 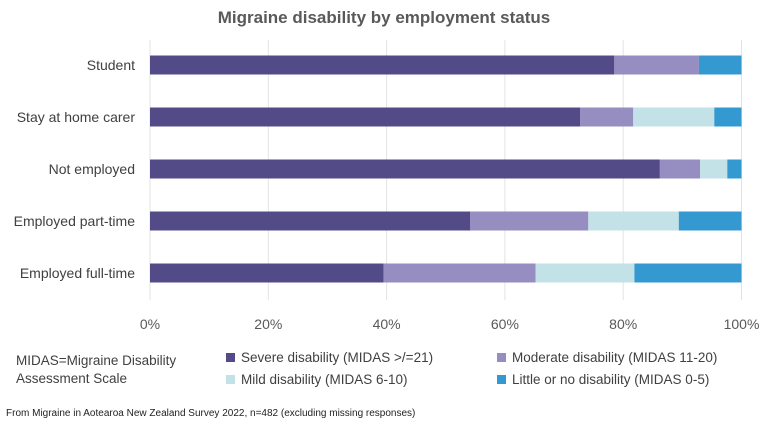 I want to click on category-label: Not employed, so click(x=92, y=169).